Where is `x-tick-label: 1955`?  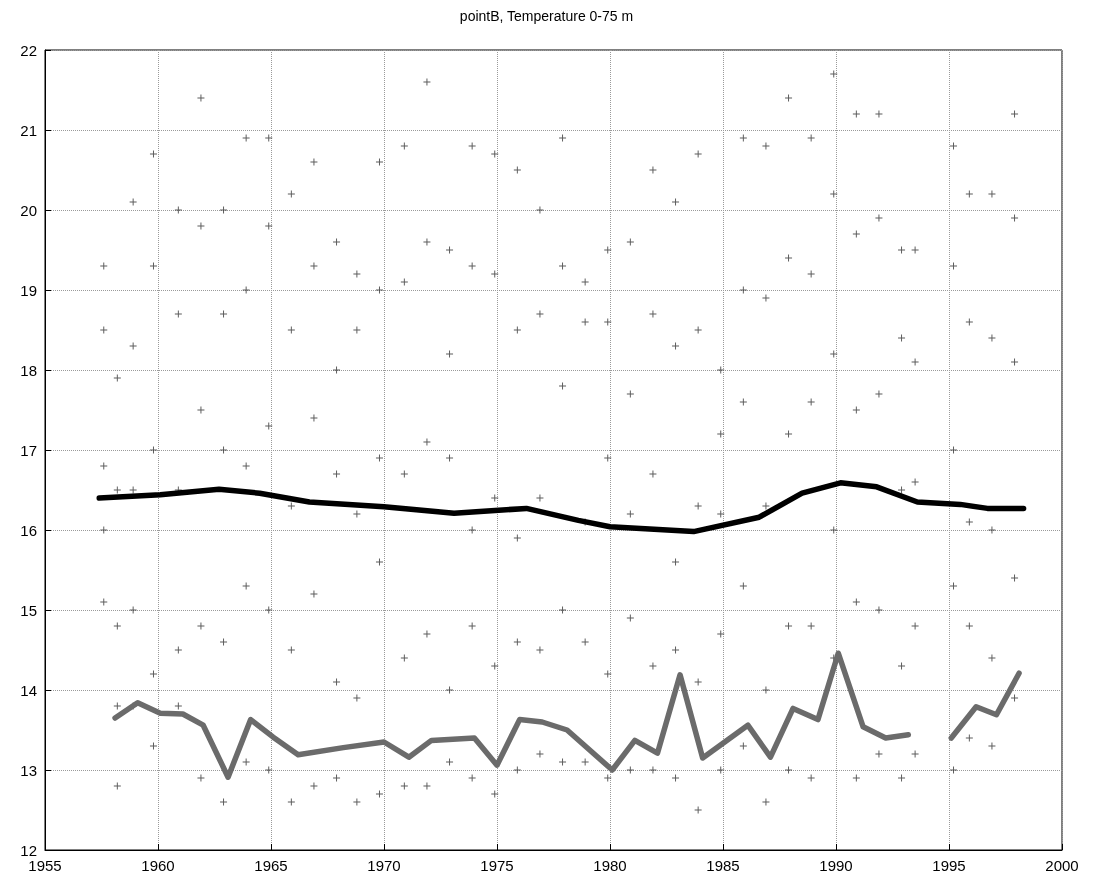 x-tick-label: 1955 is located at coordinates (45, 865).